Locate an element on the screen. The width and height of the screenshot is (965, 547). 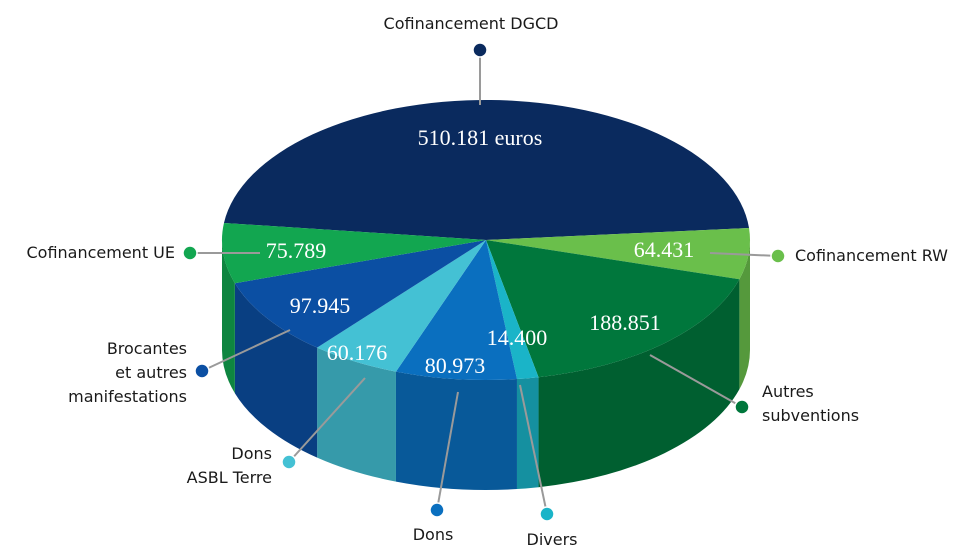
data-label: 188.851 is located at coordinates (625, 322).